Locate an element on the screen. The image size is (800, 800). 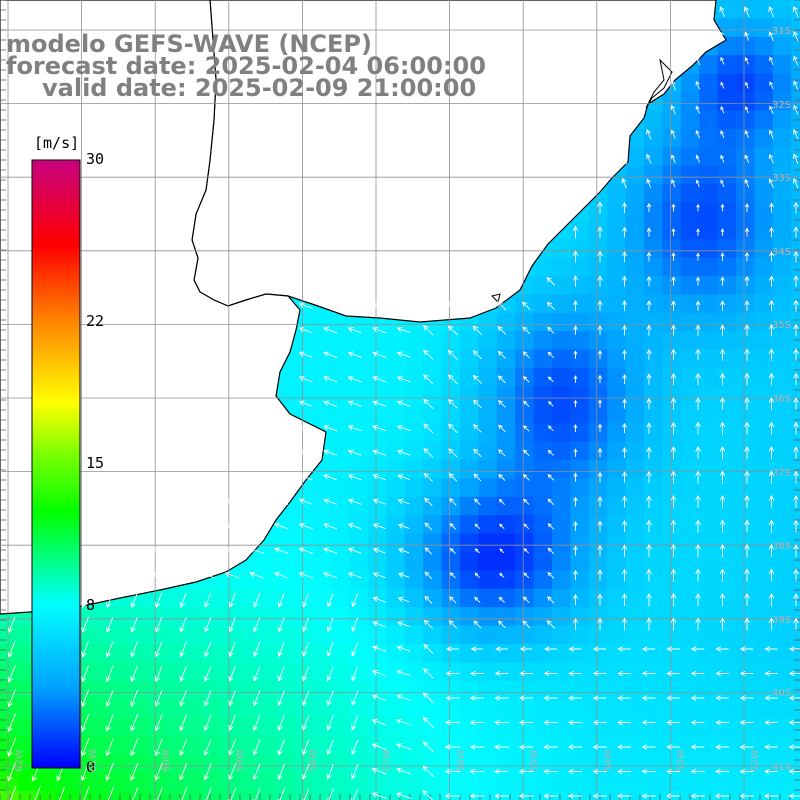
longitude-label: 53W is located at coordinates (682, 760).